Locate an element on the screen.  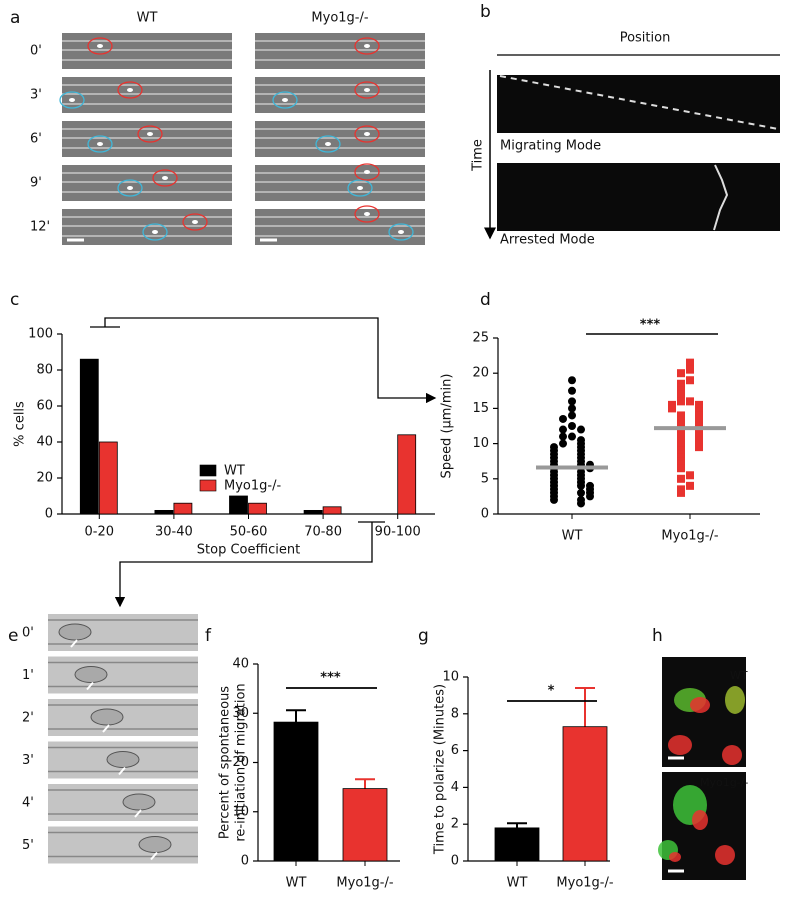
x-axis-label: Stop Coefficient is located at coordinates (248, 550).